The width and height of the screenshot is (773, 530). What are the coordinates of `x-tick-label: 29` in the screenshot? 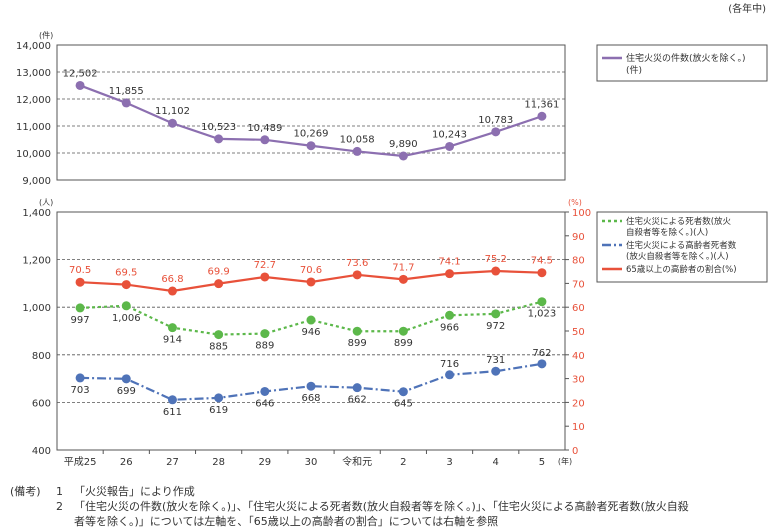 It's located at (264, 462).